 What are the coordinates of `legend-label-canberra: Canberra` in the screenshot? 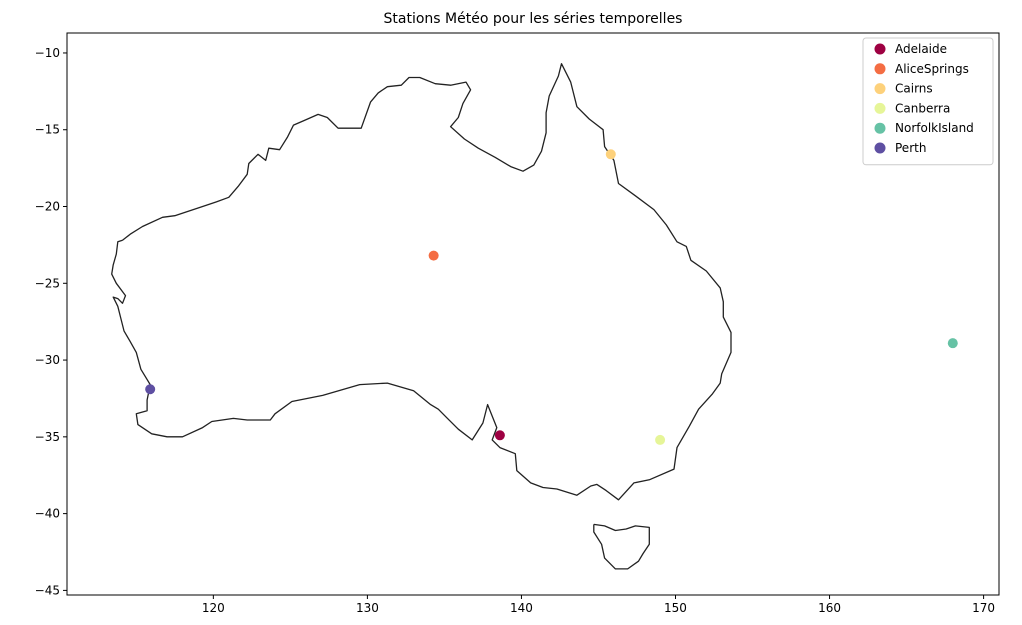 It's located at (922, 108).